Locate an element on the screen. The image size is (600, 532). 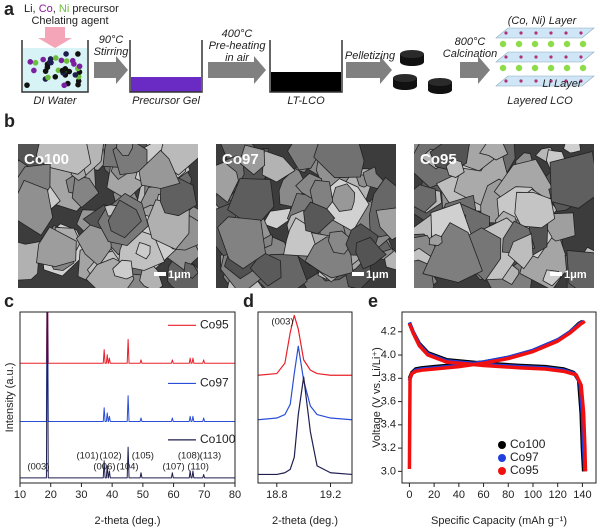
step-label: 400°C is located at coordinates (237, 34).